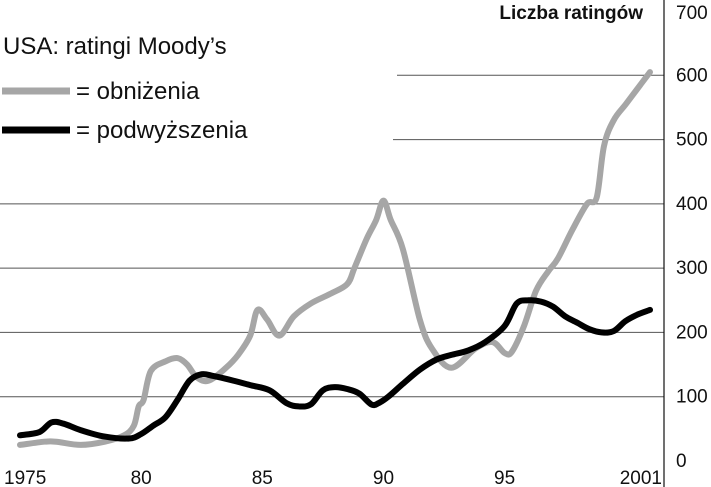 The height and width of the screenshot is (487, 711). What do you see at coordinates (692, 140) in the screenshot?
I see `y-tick-label: 500` at bounding box center [692, 140].